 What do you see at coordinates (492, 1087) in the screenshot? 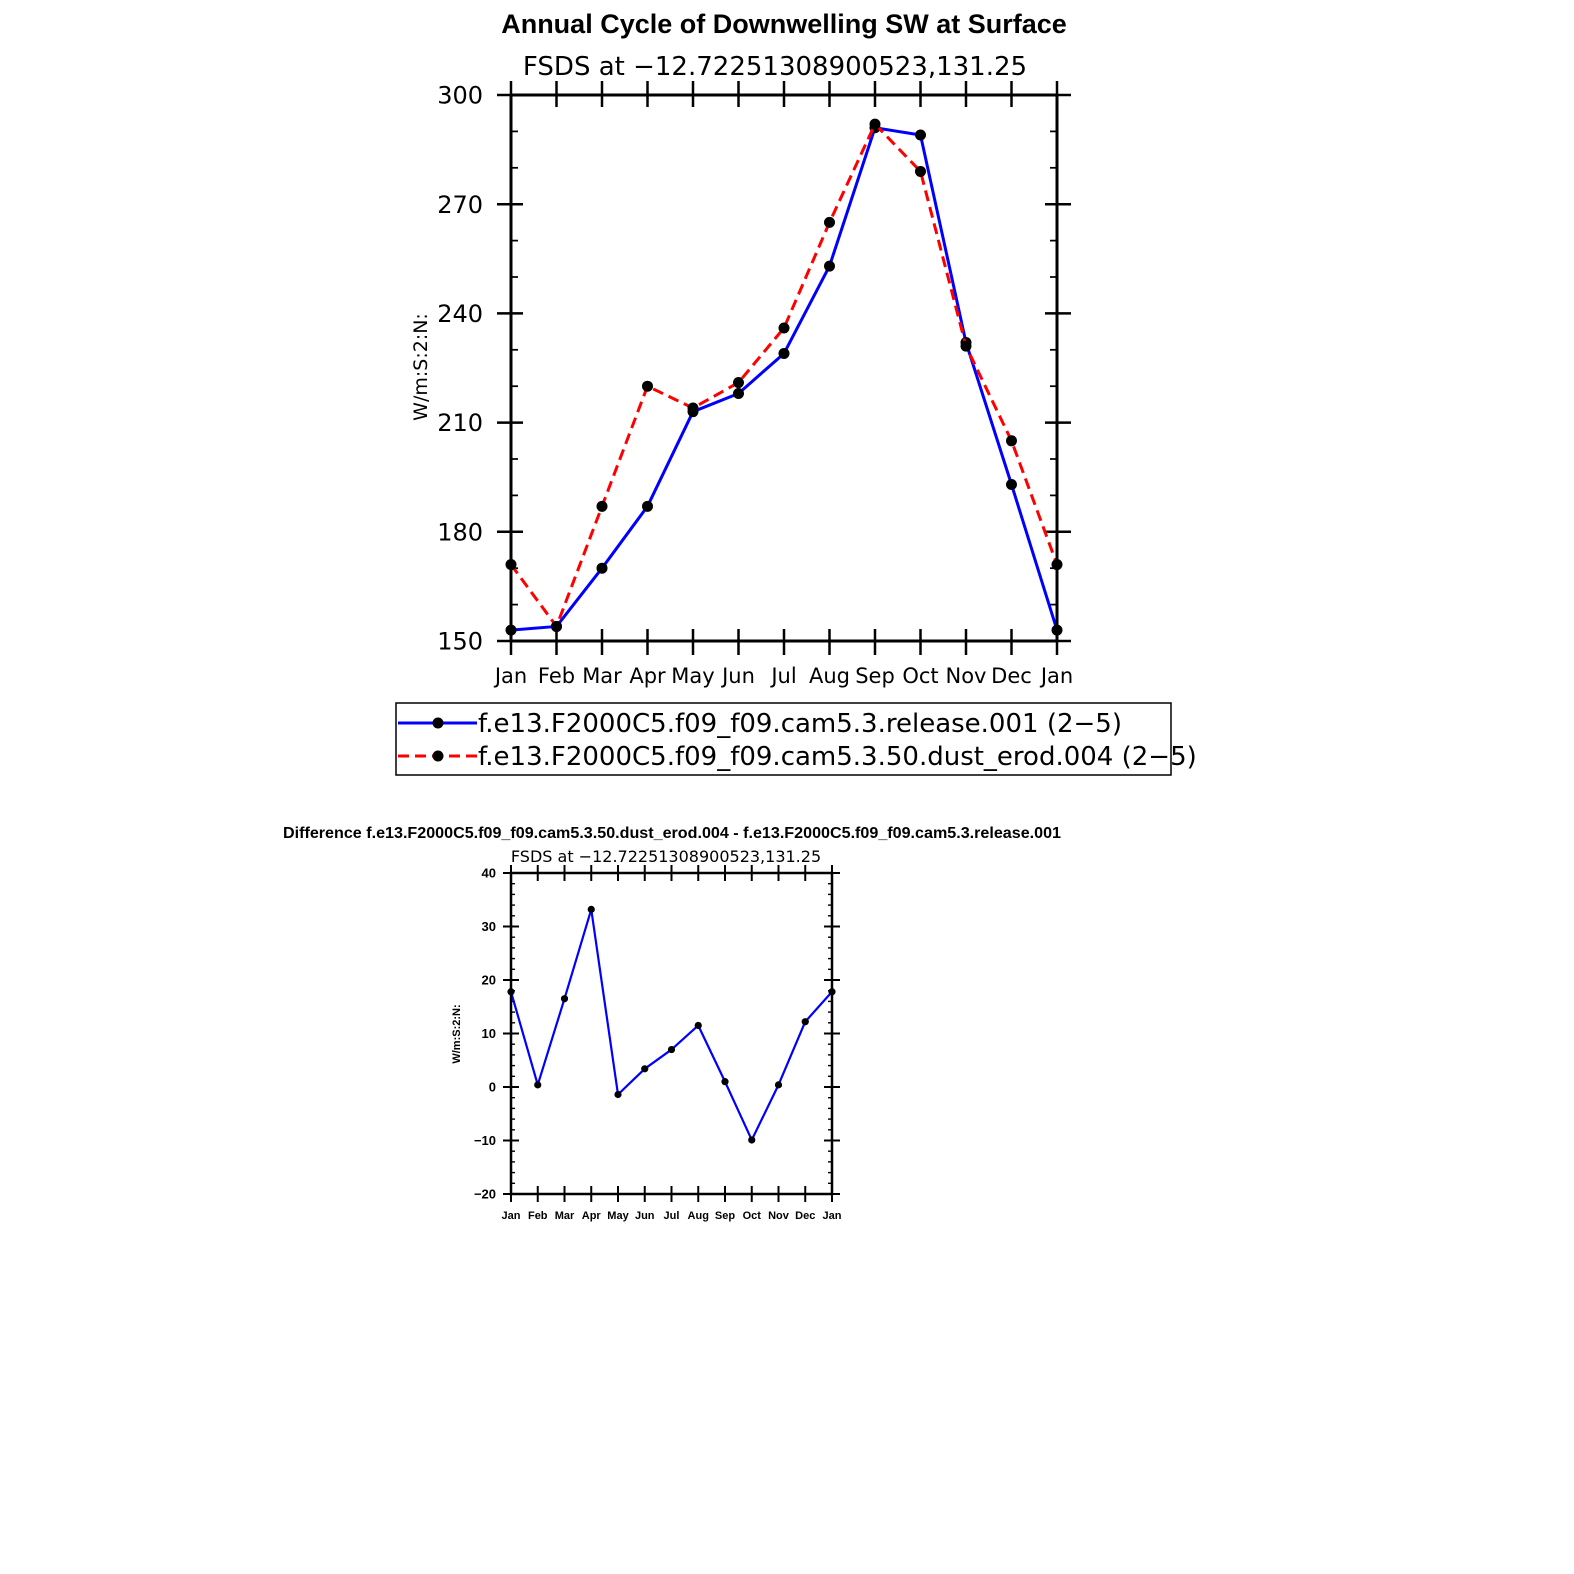
I see `y-tick-label: 0` at bounding box center [492, 1087].